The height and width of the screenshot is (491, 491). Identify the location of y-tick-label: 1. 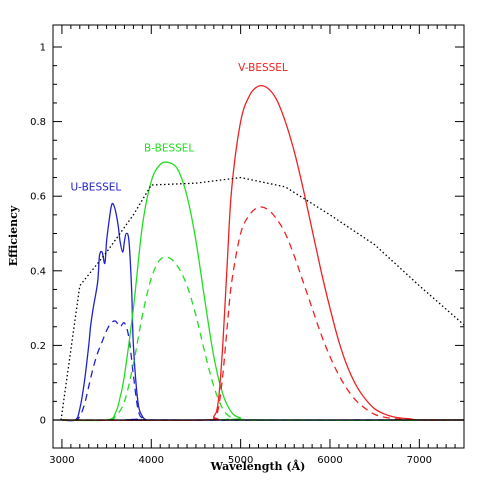
(43, 48).